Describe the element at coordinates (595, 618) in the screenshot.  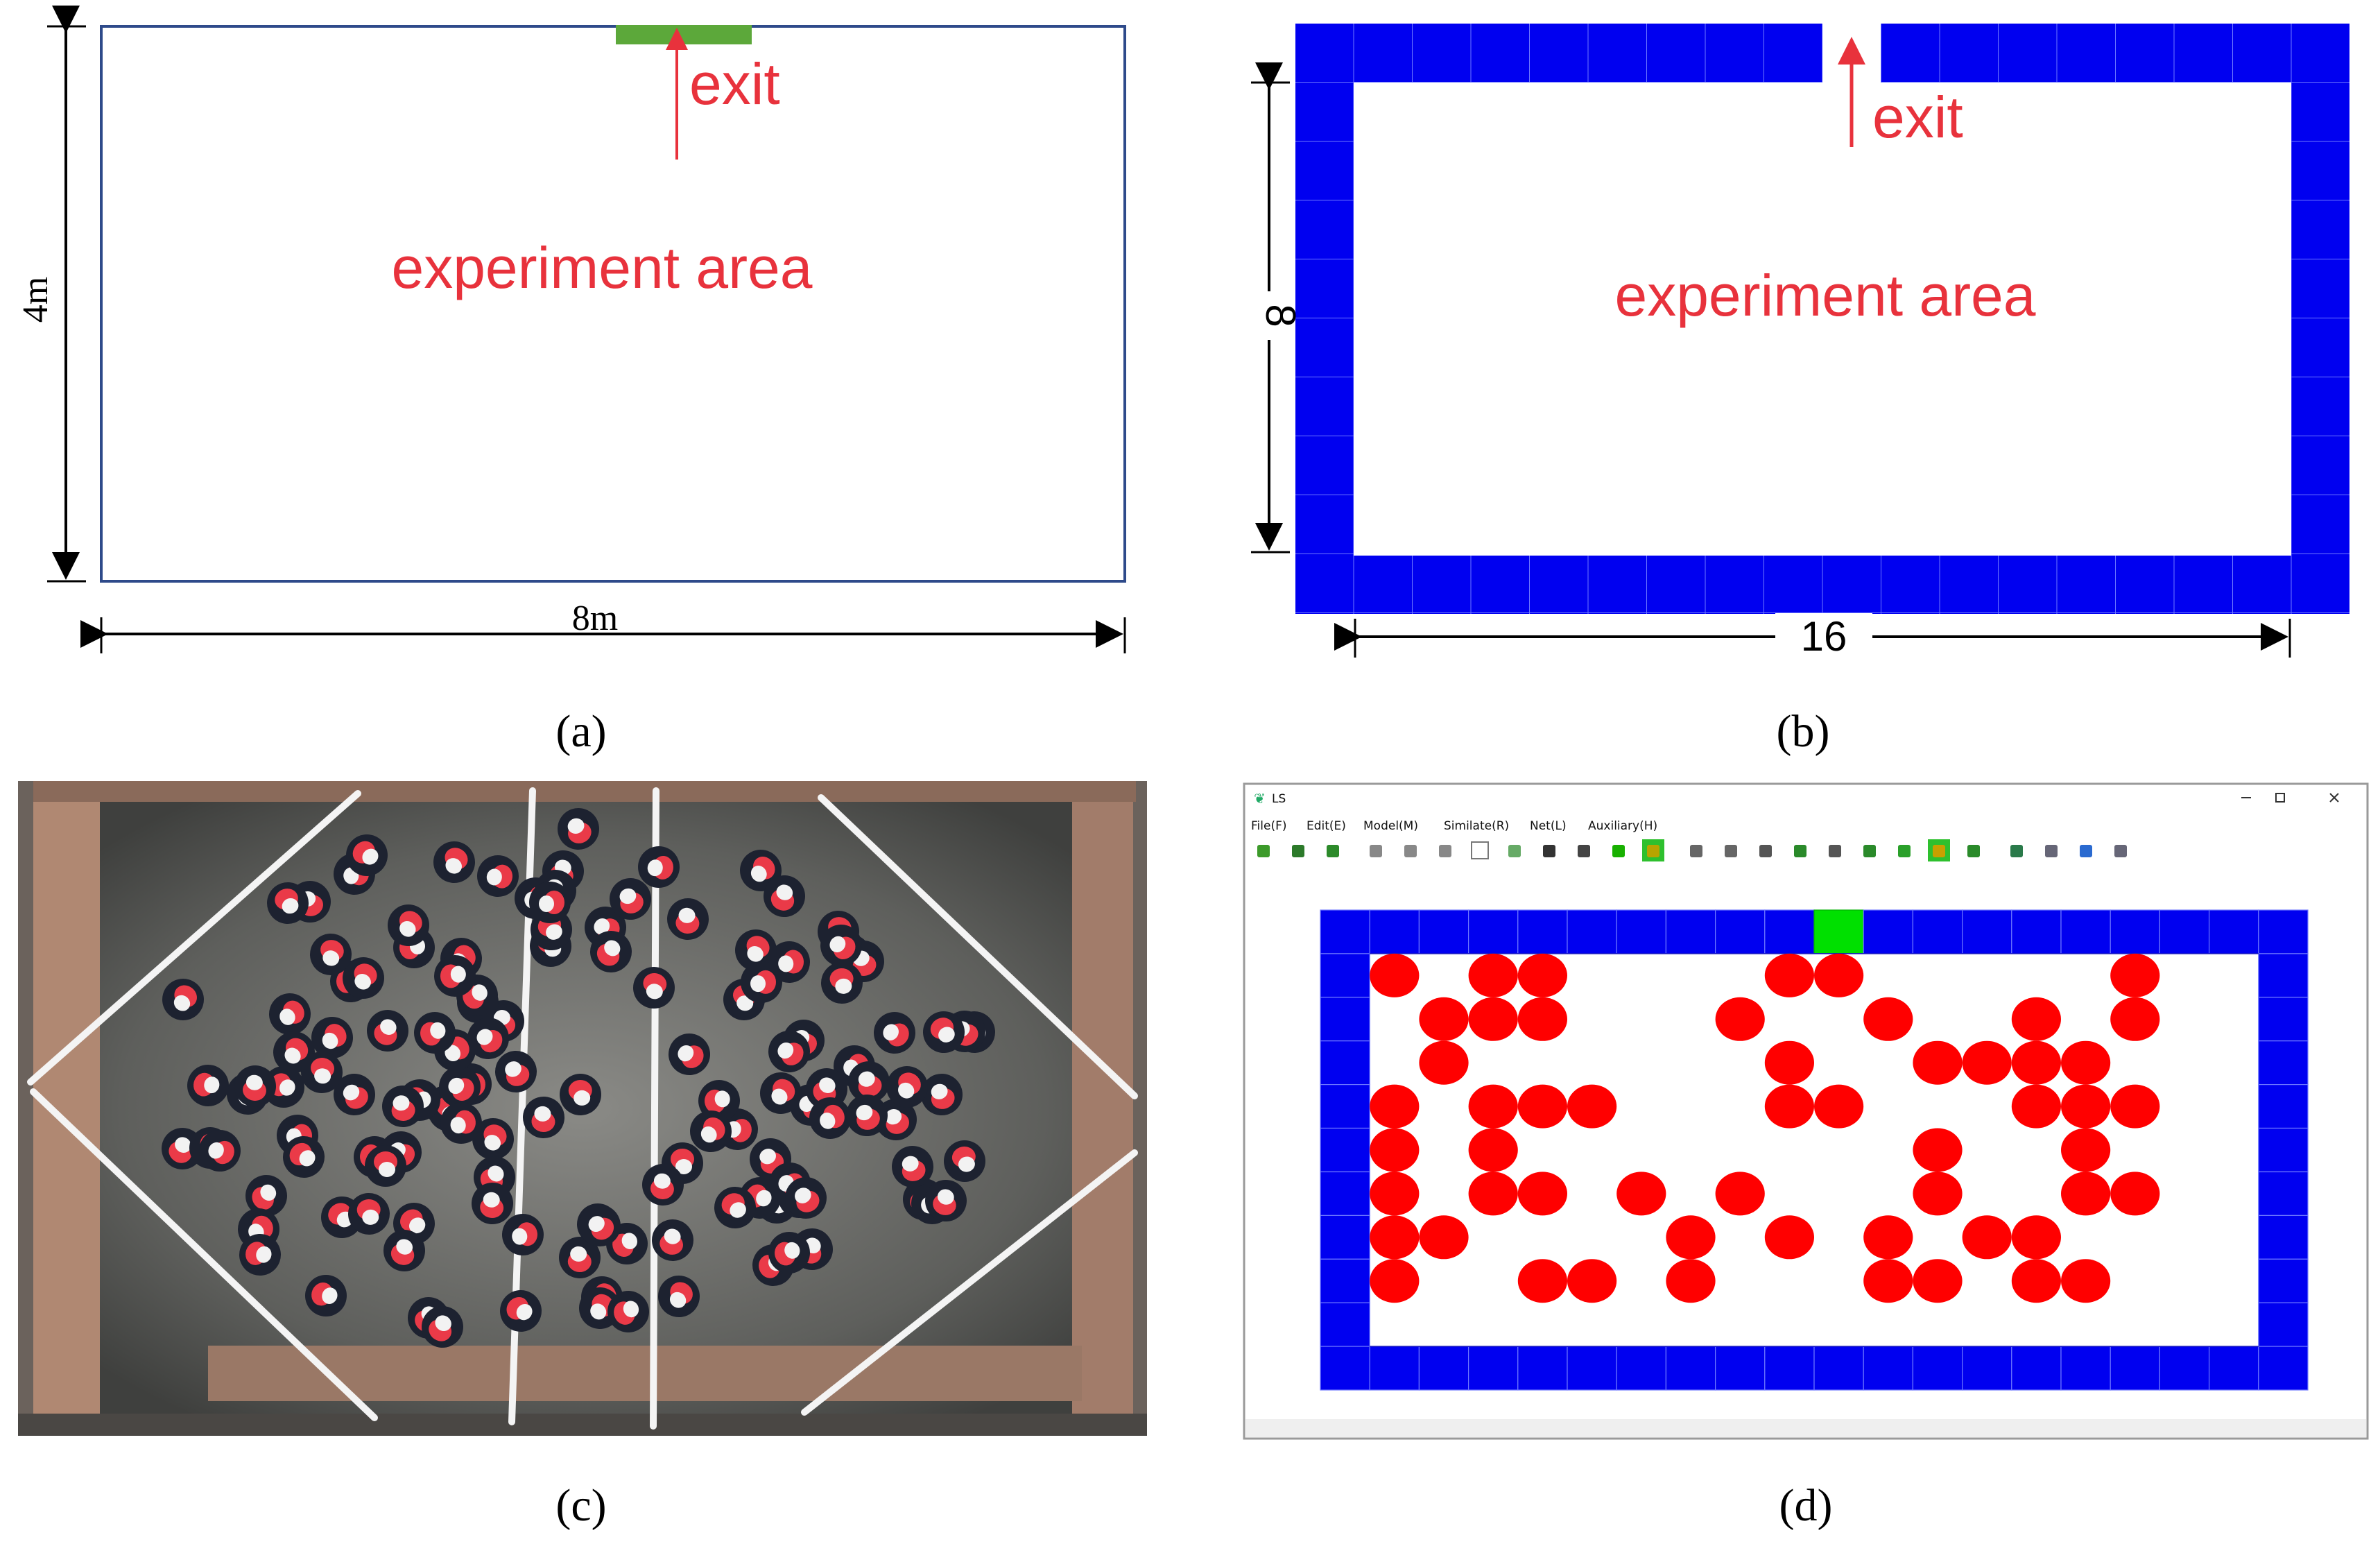
I see `width-label: 8m` at that location.